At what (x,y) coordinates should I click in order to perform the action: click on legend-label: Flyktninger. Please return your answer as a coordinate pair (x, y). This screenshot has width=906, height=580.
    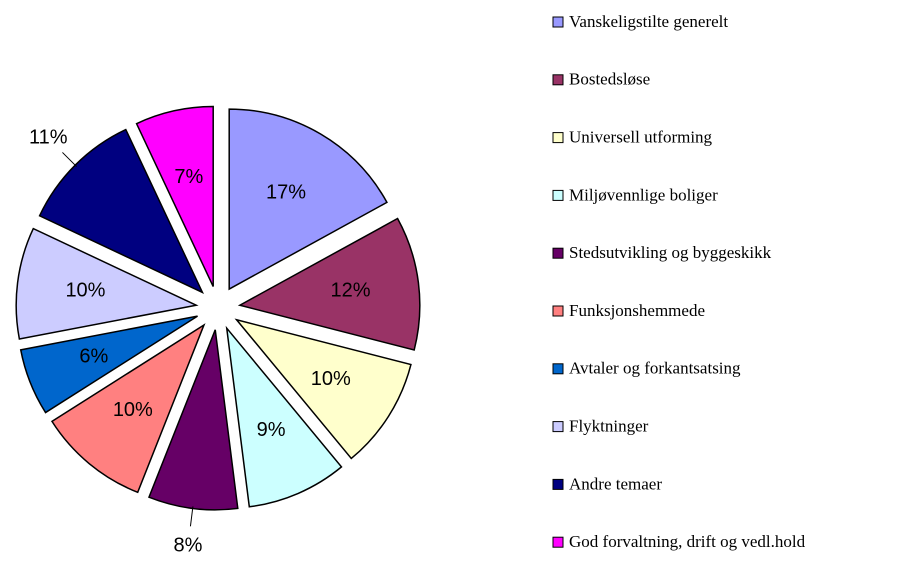
    Looking at the image, I should click on (609, 426).